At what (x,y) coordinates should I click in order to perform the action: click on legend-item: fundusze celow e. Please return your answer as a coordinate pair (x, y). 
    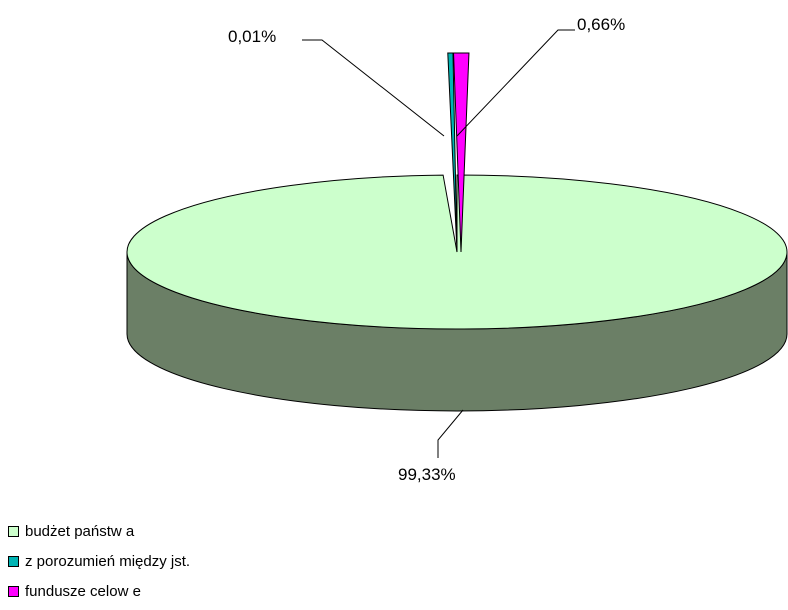
    Looking at the image, I should click on (99, 591).